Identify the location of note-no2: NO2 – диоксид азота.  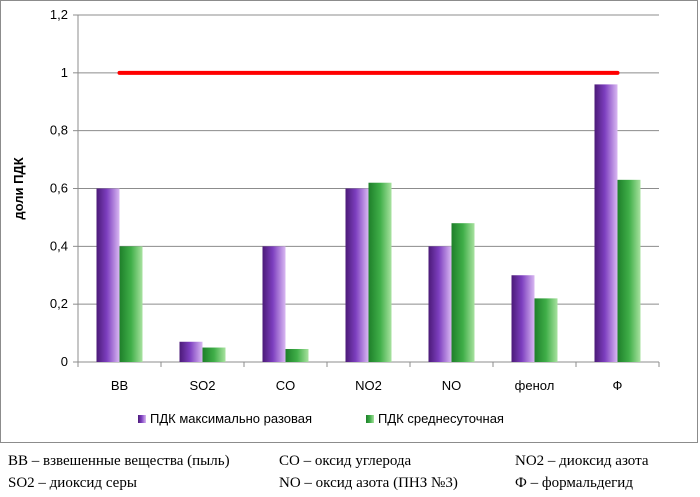
(582, 461).